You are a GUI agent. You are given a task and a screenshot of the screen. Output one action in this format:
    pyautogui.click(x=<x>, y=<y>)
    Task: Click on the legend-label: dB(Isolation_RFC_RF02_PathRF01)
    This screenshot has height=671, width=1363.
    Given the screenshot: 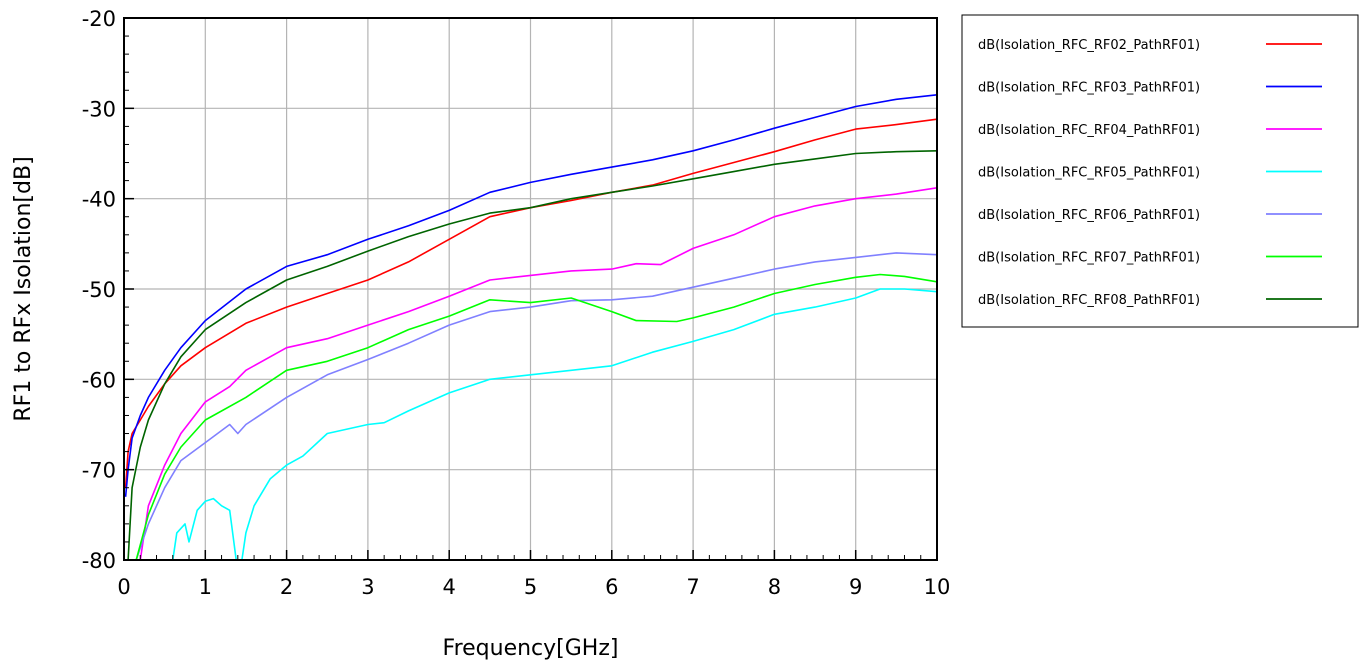 What is the action you would take?
    pyautogui.click(x=1089, y=45)
    